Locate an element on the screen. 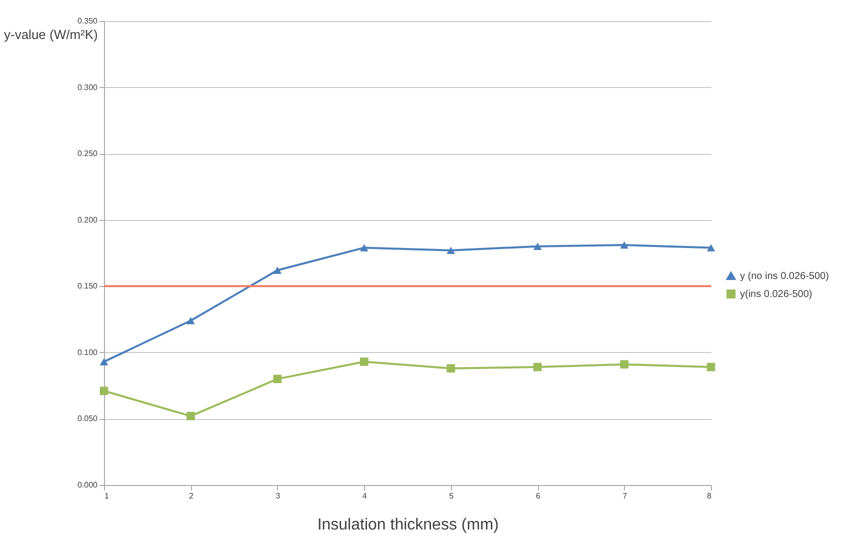 The height and width of the screenshot is (560, 852). x-tick-label: 4 is located at coordinates (365, 496).